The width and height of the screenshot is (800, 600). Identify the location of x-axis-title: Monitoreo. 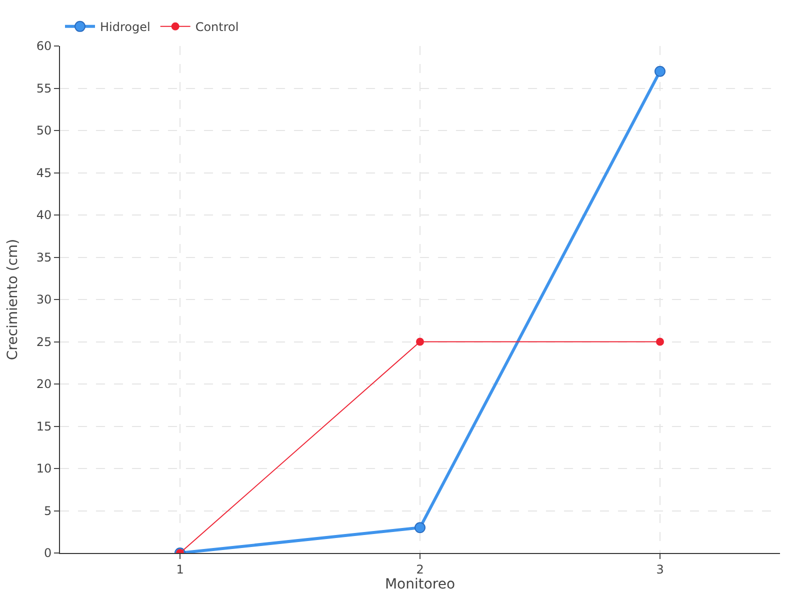
(420, 584).